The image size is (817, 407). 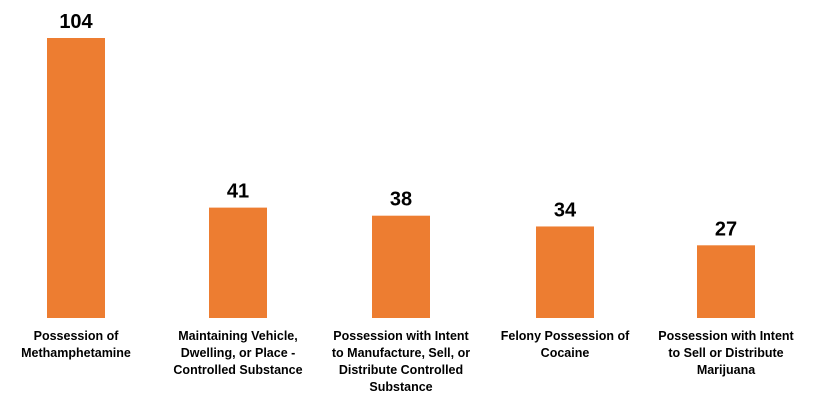 What do you see at coordinates (76, 344) in the screenshot?
I see `category-label-1: Possession of Methamphetamine` at bounding box center [76, 344].